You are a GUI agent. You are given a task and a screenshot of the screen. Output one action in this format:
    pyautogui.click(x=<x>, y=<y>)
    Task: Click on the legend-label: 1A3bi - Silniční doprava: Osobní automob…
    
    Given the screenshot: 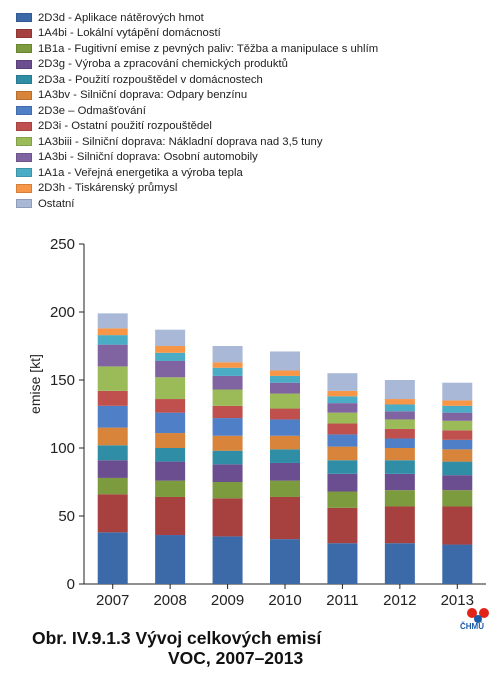 What is the action you would take?
    pyautogui.click(x=148, y=157)
    